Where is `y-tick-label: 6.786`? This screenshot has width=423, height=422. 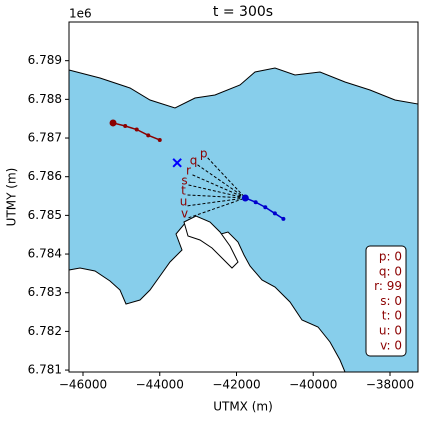
y-tick-label: 6.786 is located at coordinates (45, 176).